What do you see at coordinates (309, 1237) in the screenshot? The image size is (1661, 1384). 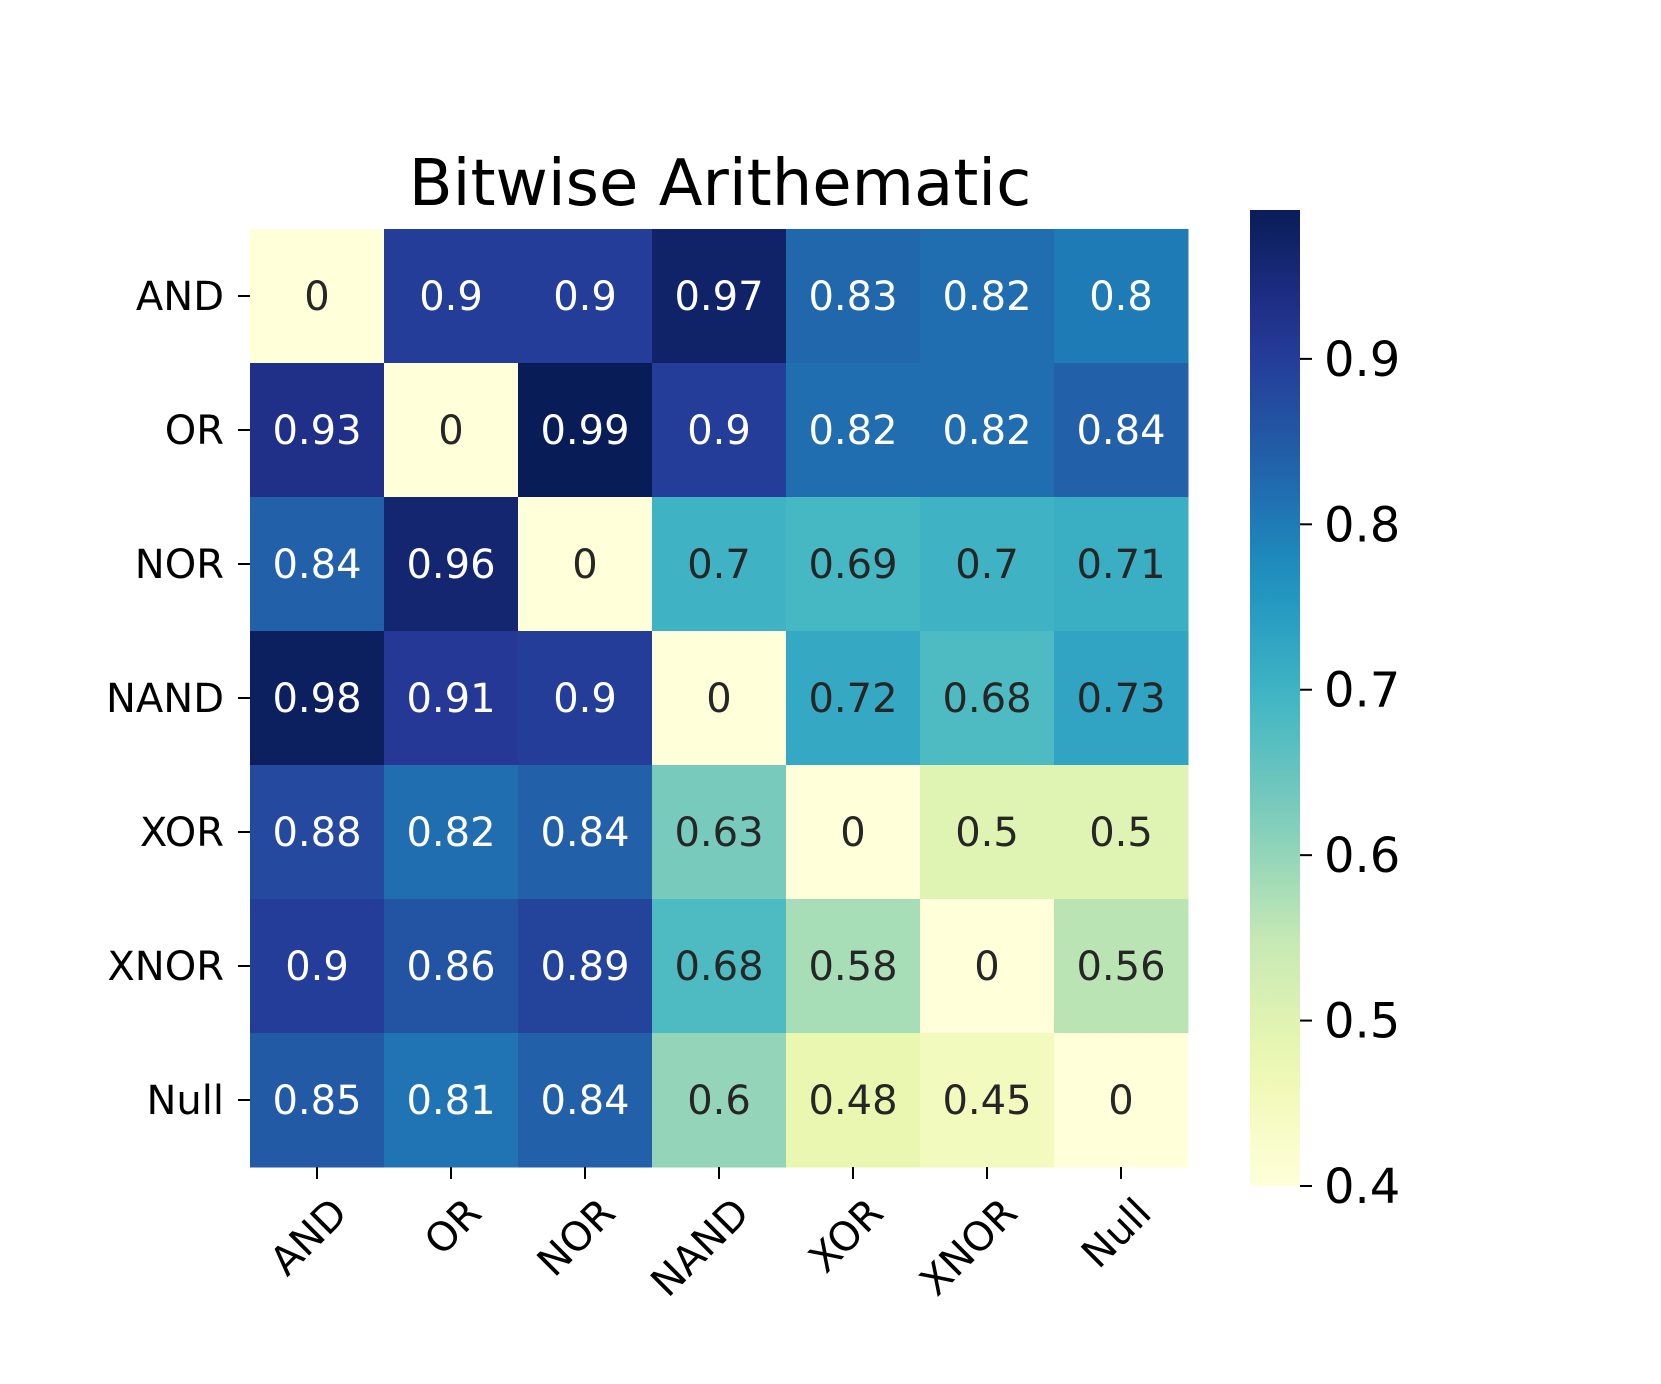 I see `x-tick-label-and: AND` at bounding box center [309, 1237].